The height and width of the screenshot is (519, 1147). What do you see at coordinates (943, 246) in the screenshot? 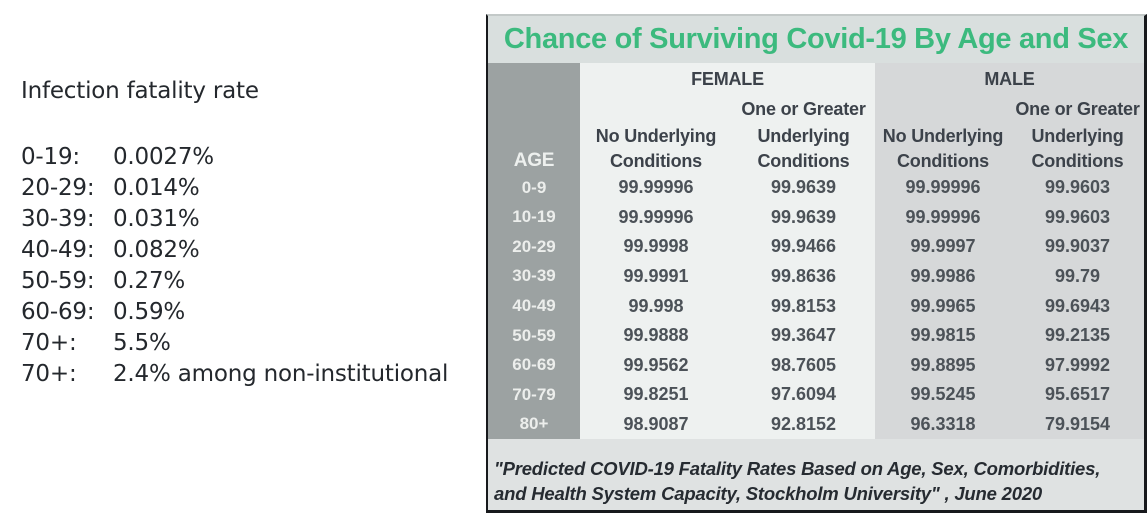
I see `male-no-conditions-cell: 99.9997` at bounding box center [943, 246].